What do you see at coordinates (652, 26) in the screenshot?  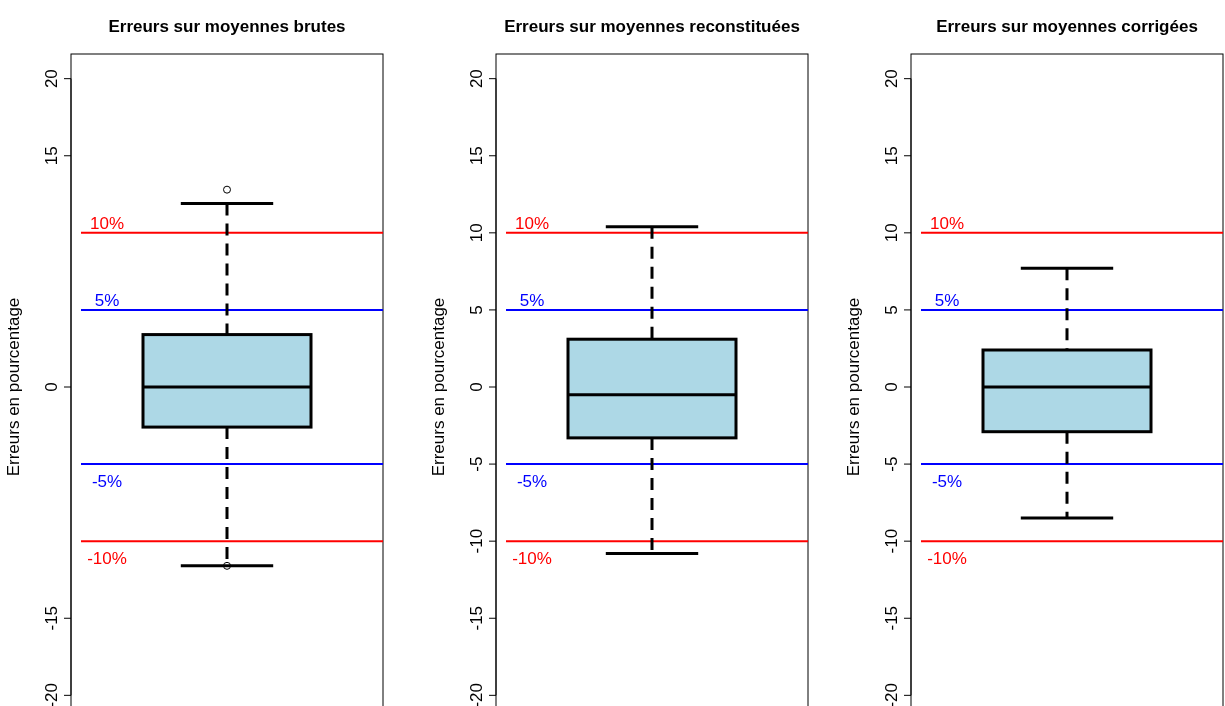 I see `chart-title: Erreurs sur moyennes reconstituées` at bounding box center [652, 26].